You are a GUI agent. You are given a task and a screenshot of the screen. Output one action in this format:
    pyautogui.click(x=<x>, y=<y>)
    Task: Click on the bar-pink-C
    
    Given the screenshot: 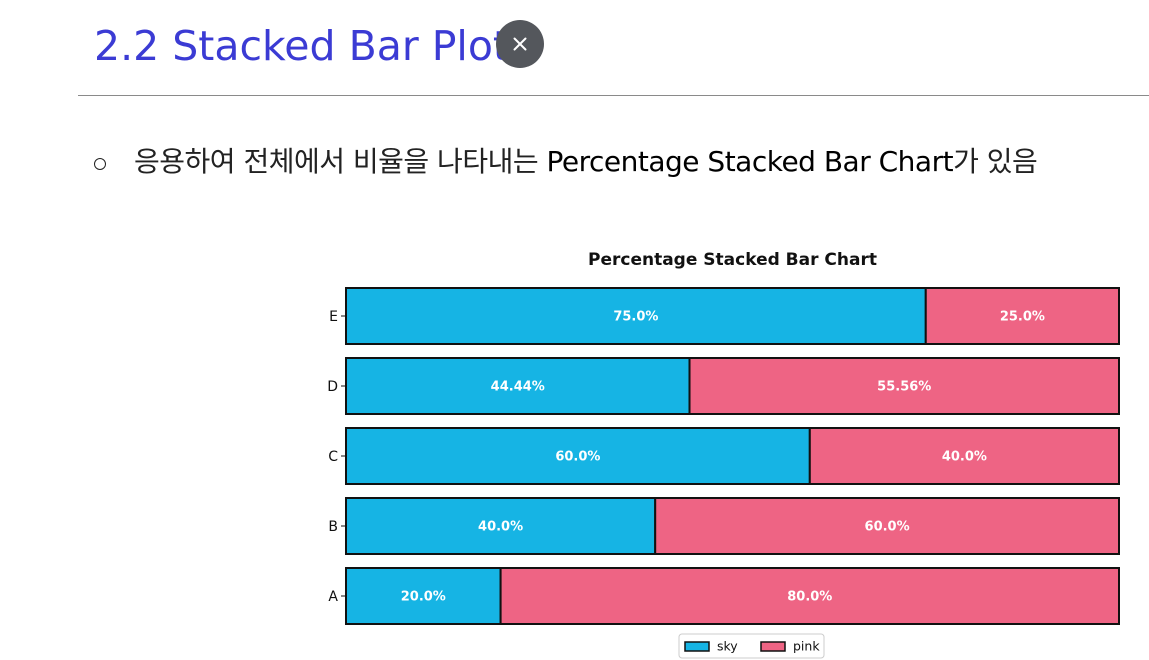 What is the action you would take?
    pyautogui.click(x=964, y=456)
    